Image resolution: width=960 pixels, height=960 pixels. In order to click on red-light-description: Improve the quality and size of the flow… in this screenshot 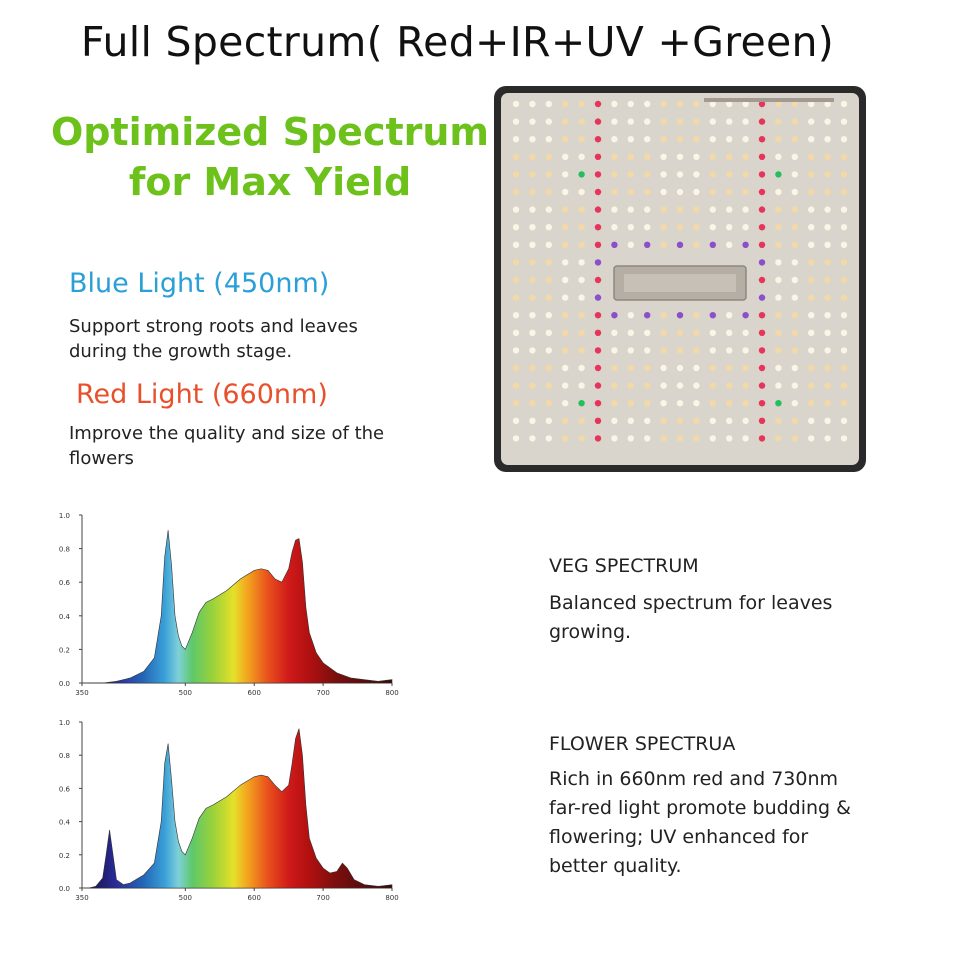, I will do `click(249, 446)`.